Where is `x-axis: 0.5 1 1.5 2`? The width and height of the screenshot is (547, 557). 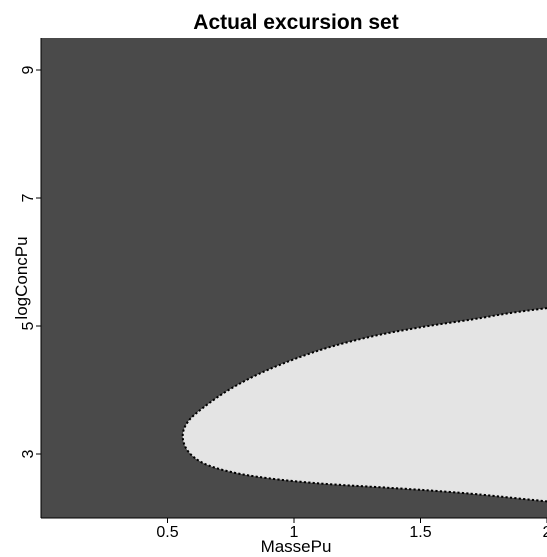 x-axis: 0.5 1 1.5 2 is located at coordinates (294, 529).